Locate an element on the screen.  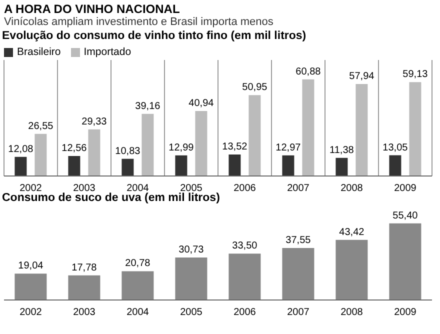
data-label: 26,55 is located at coordinates (41, 126).